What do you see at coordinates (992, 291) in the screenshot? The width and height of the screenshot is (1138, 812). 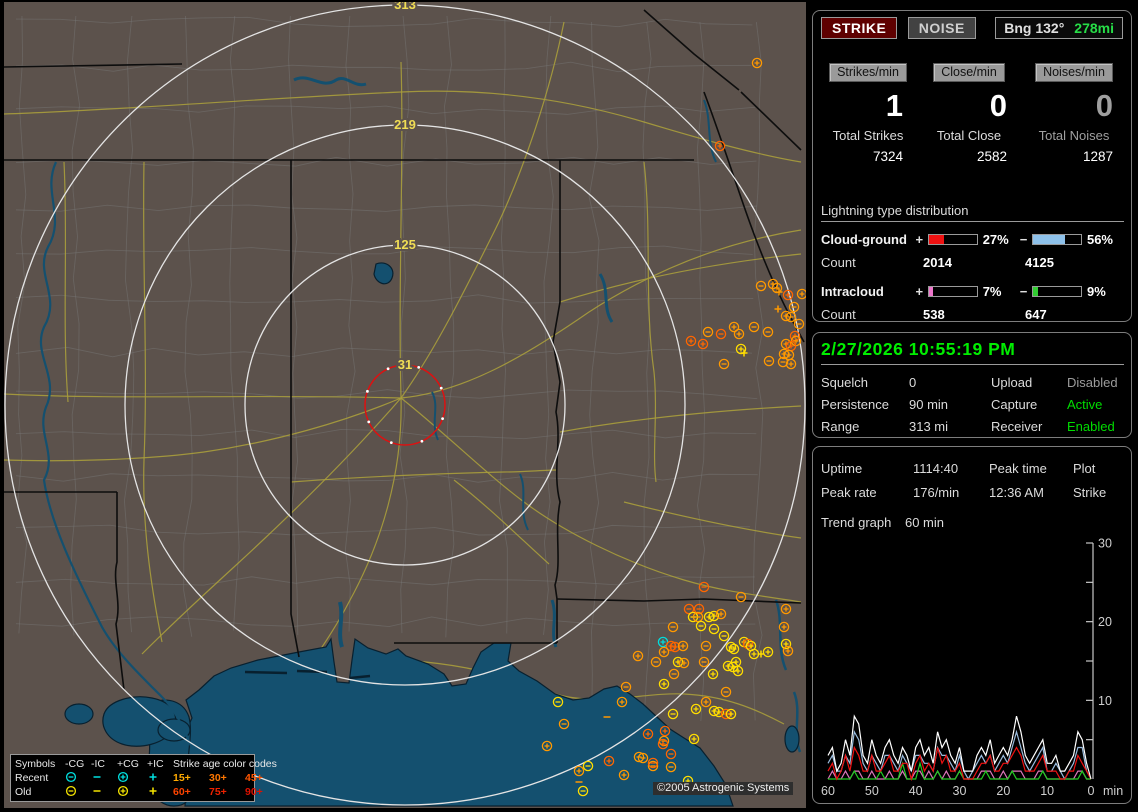 I see `ic-positive-pct: 7%` at bounding box center [992, 291].